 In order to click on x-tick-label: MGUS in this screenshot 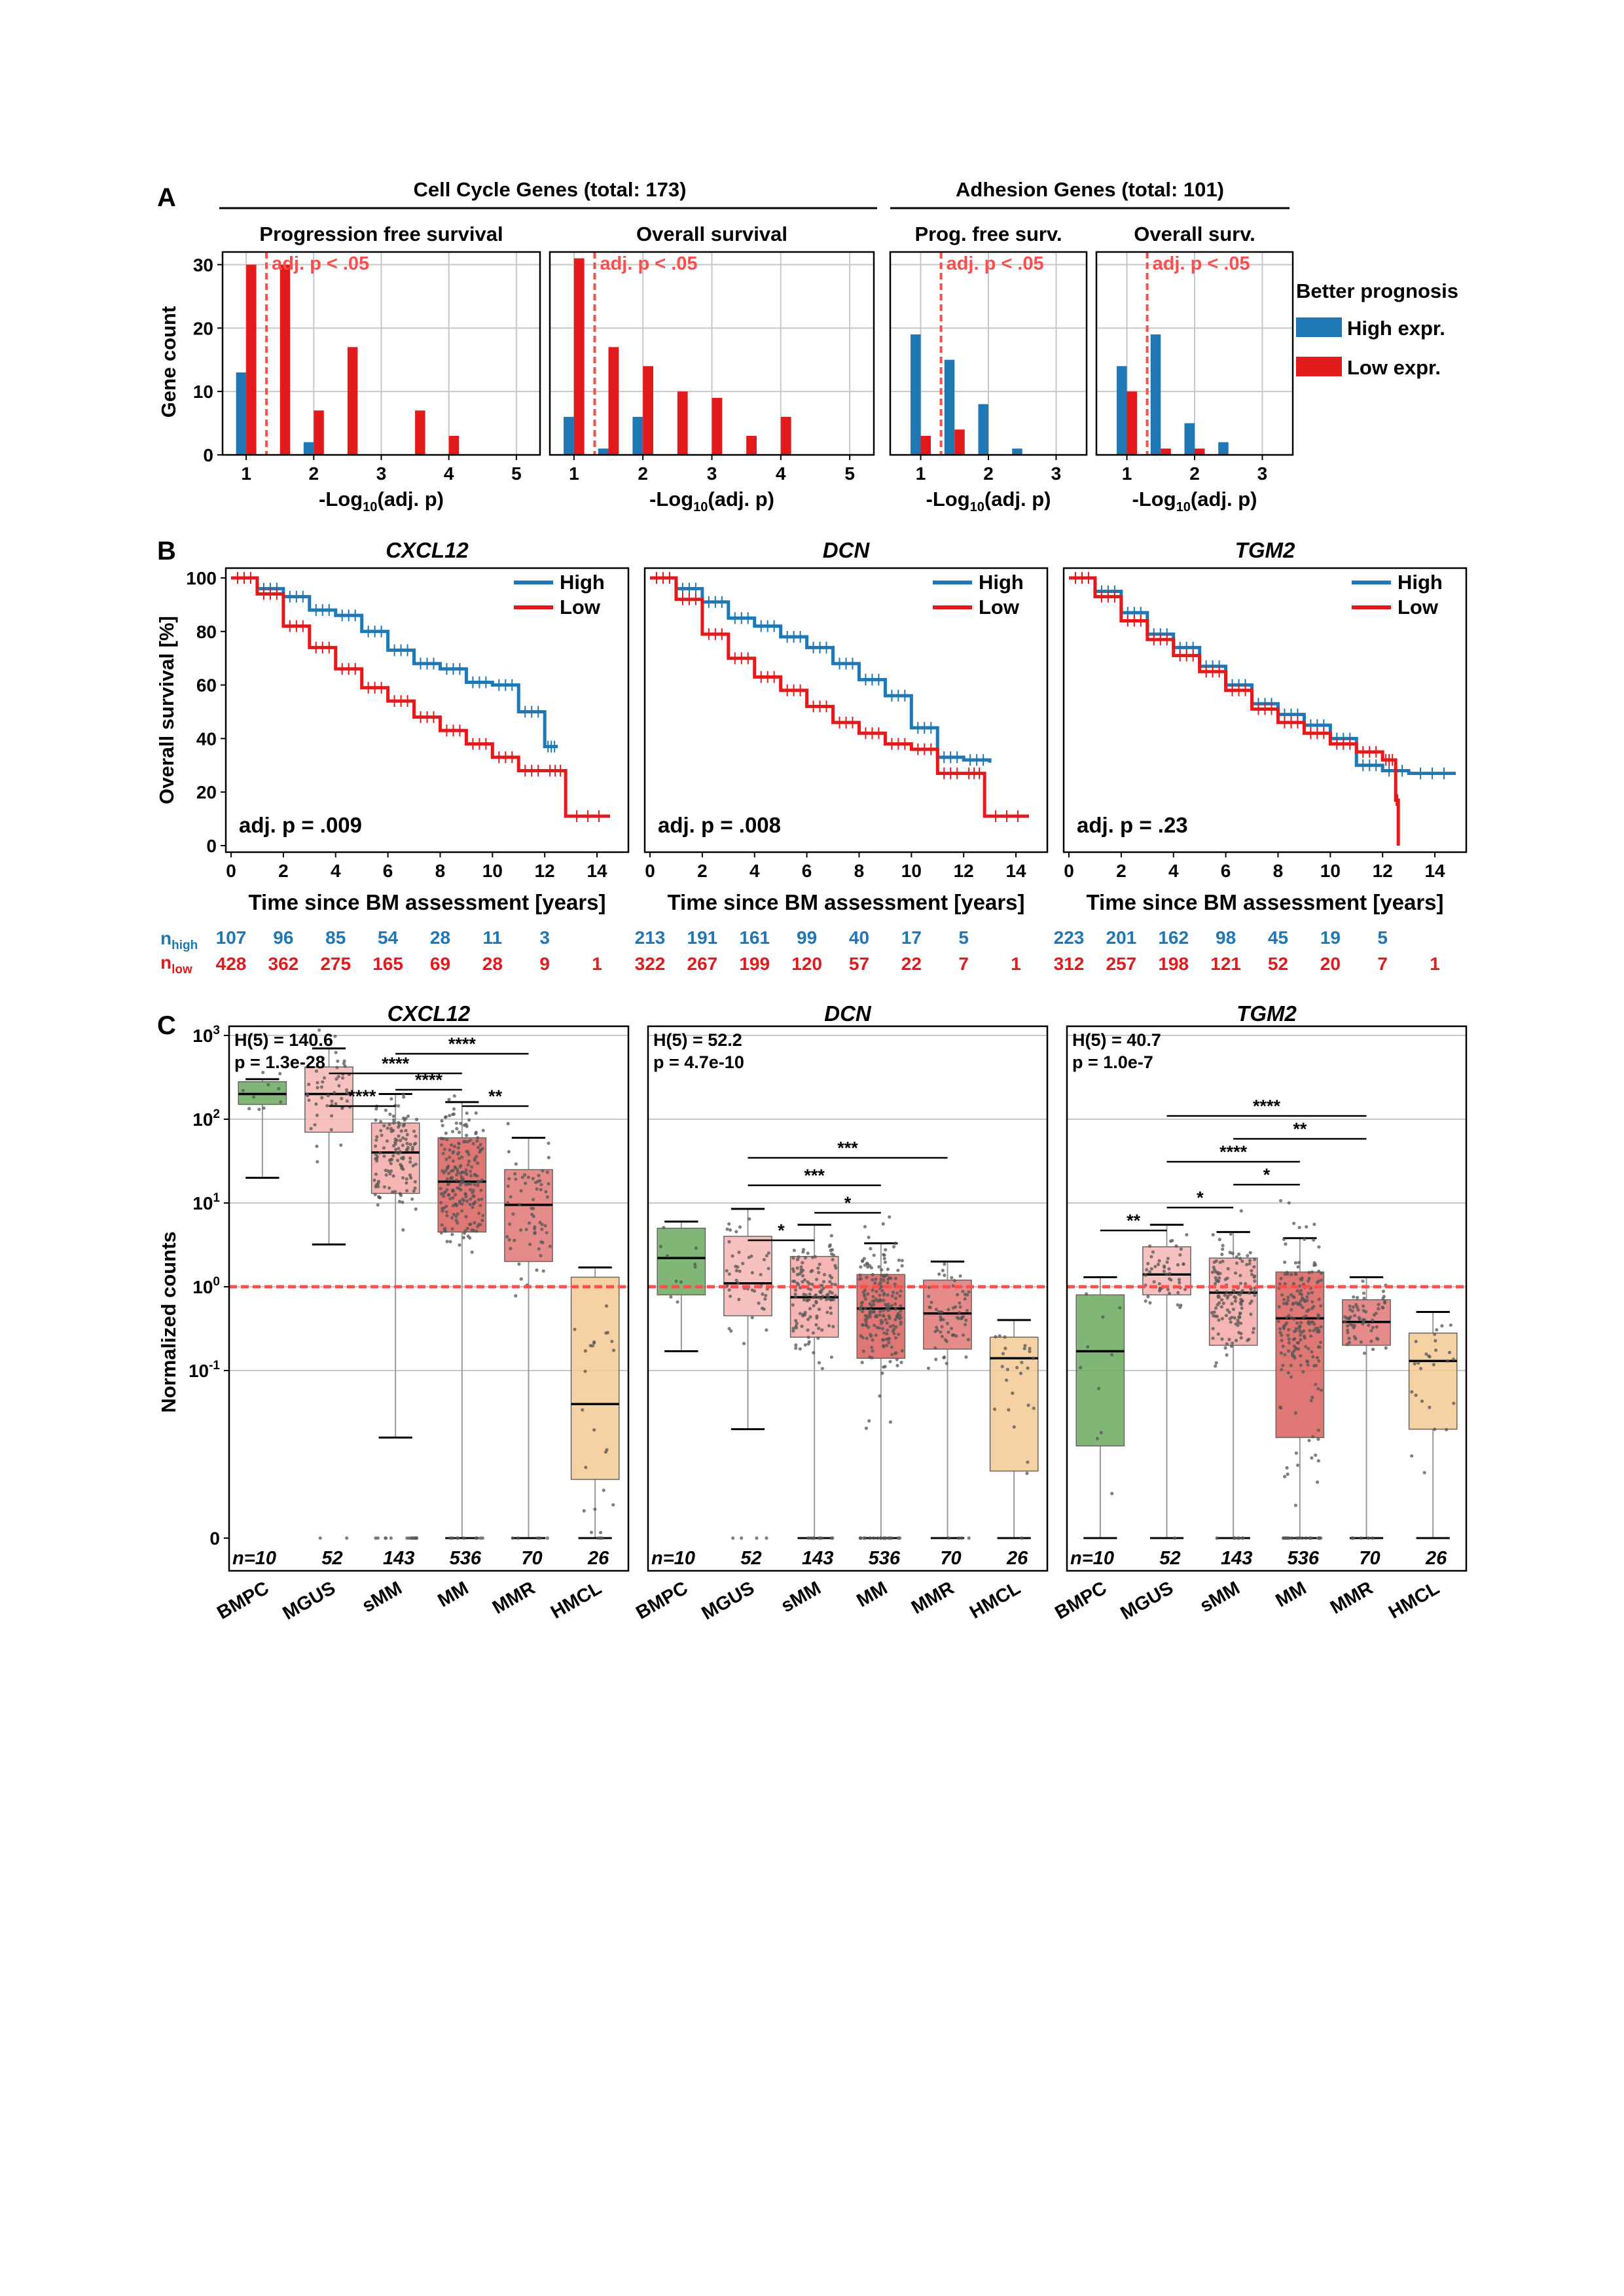, I will do `click(728, 1600)`.